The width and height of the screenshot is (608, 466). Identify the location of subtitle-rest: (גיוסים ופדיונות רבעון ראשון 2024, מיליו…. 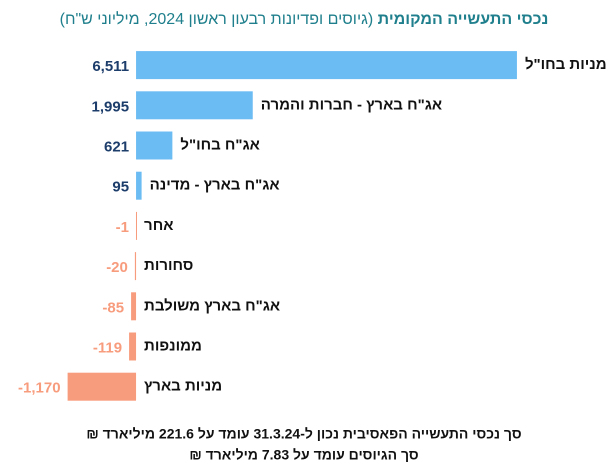
(217, 19).